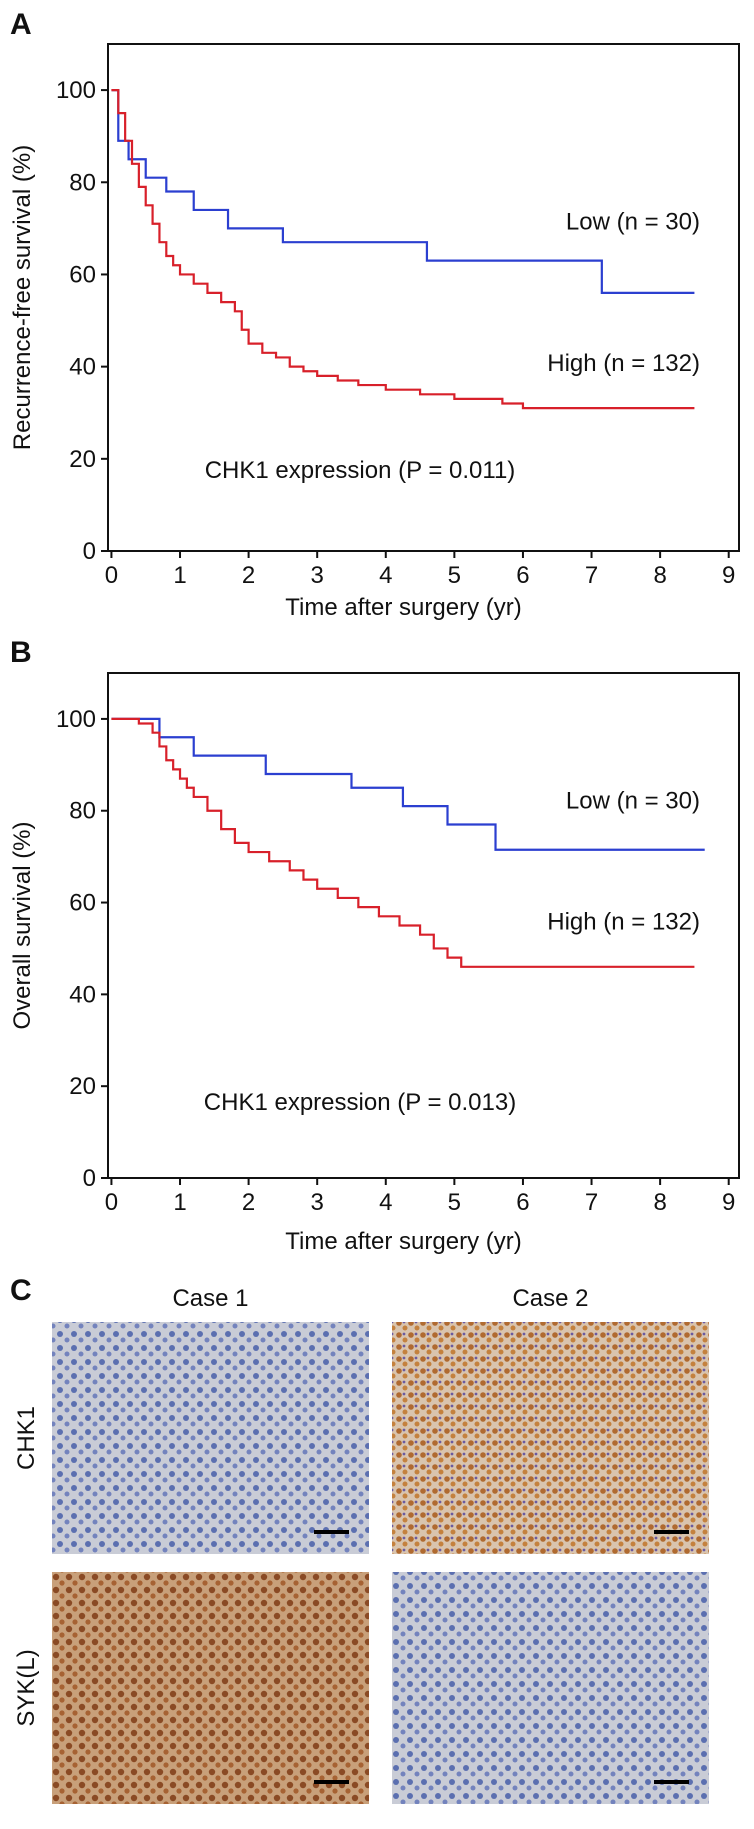 This screenshot has width=754, height=1829. What do you see at coordinates (21, 652) in the screenshot?
I see `panel-label: B` at bounding box center [21, 652].